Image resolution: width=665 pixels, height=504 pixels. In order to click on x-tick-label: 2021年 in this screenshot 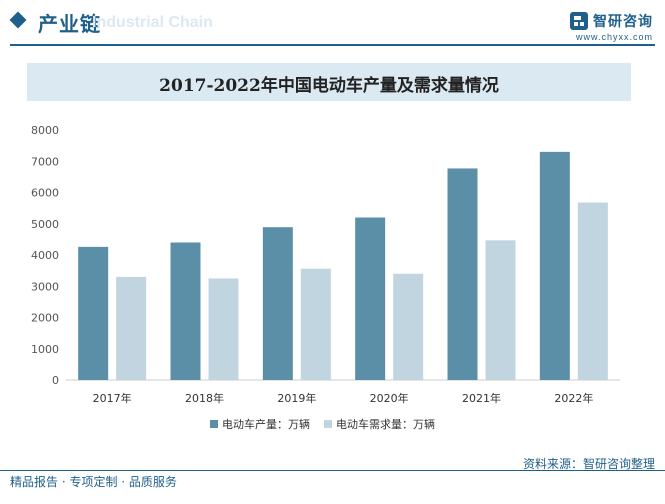, I will do `click(481, 398)`.